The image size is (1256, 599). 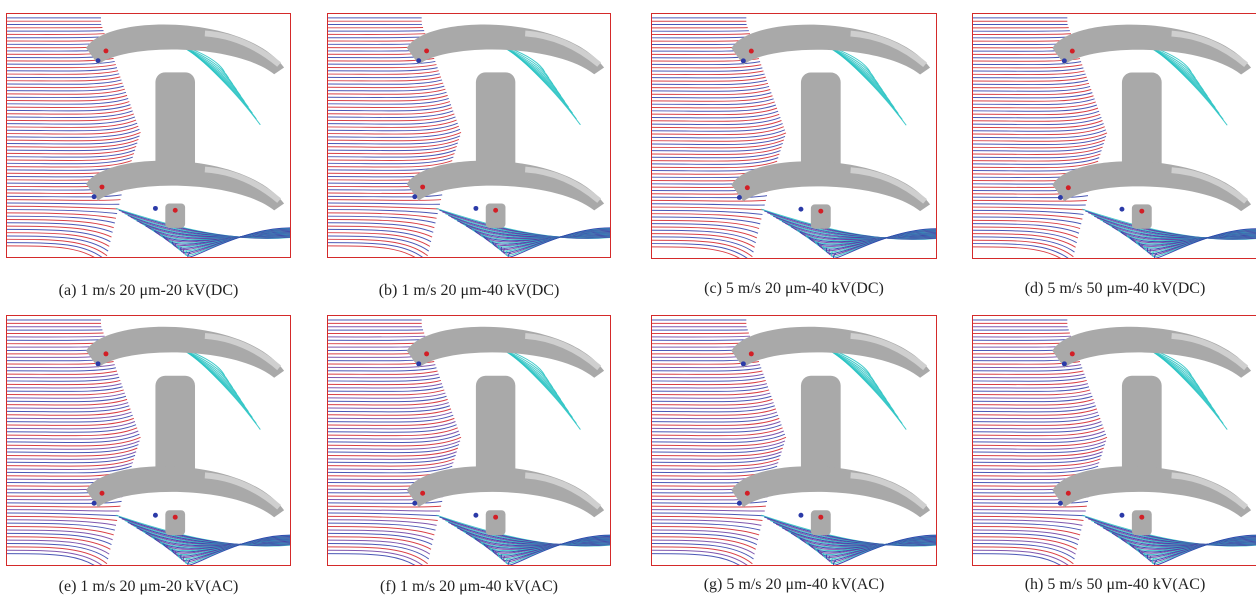 I want to click on trajectory-plot-c, so click(x=794, y=137).